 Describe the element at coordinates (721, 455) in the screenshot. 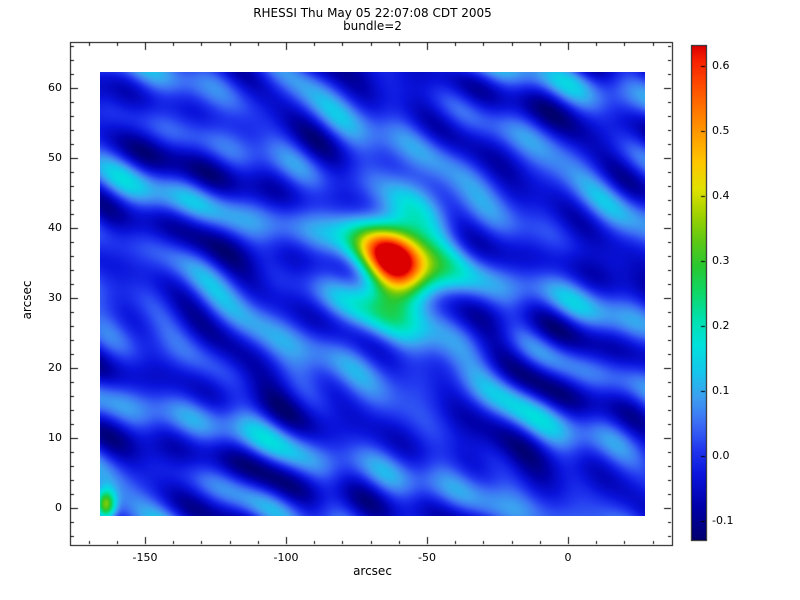

I see `colorbar-tick-label: 0.0` at that location.